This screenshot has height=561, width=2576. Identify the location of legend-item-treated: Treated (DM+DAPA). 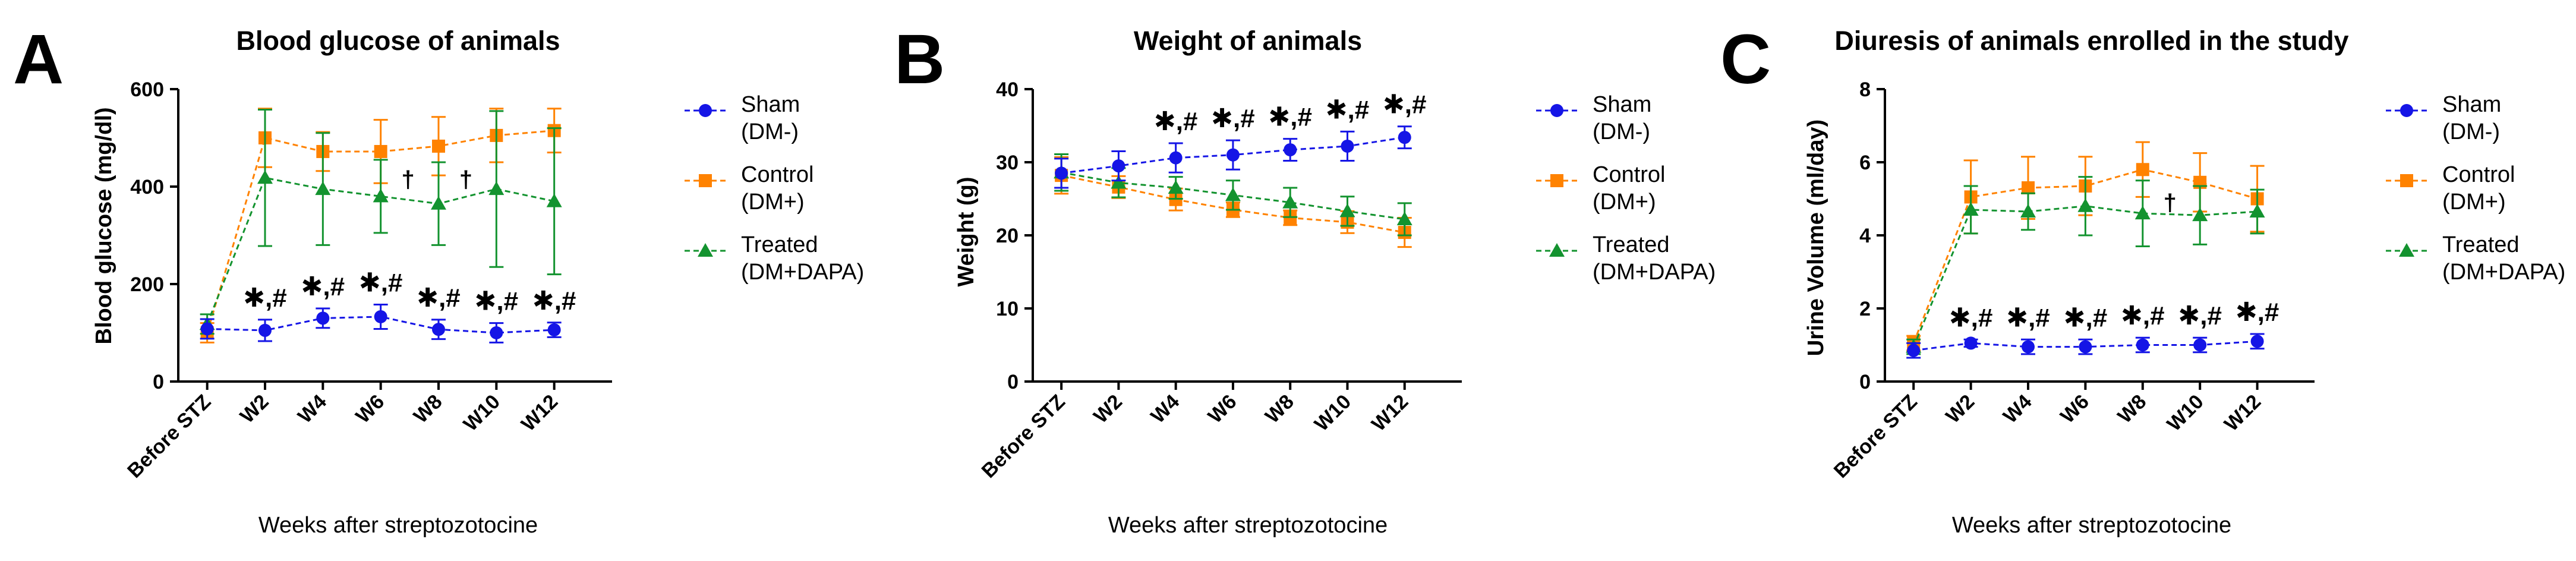
(1626, 258).